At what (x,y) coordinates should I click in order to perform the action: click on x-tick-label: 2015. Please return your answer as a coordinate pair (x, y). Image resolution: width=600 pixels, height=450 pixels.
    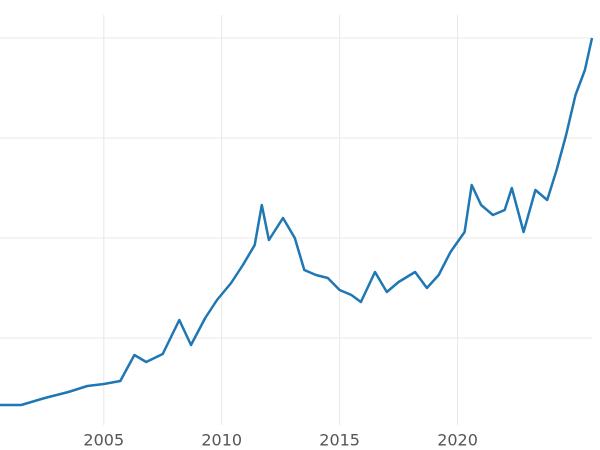
    Looking at the image, I should click on (339, 440).